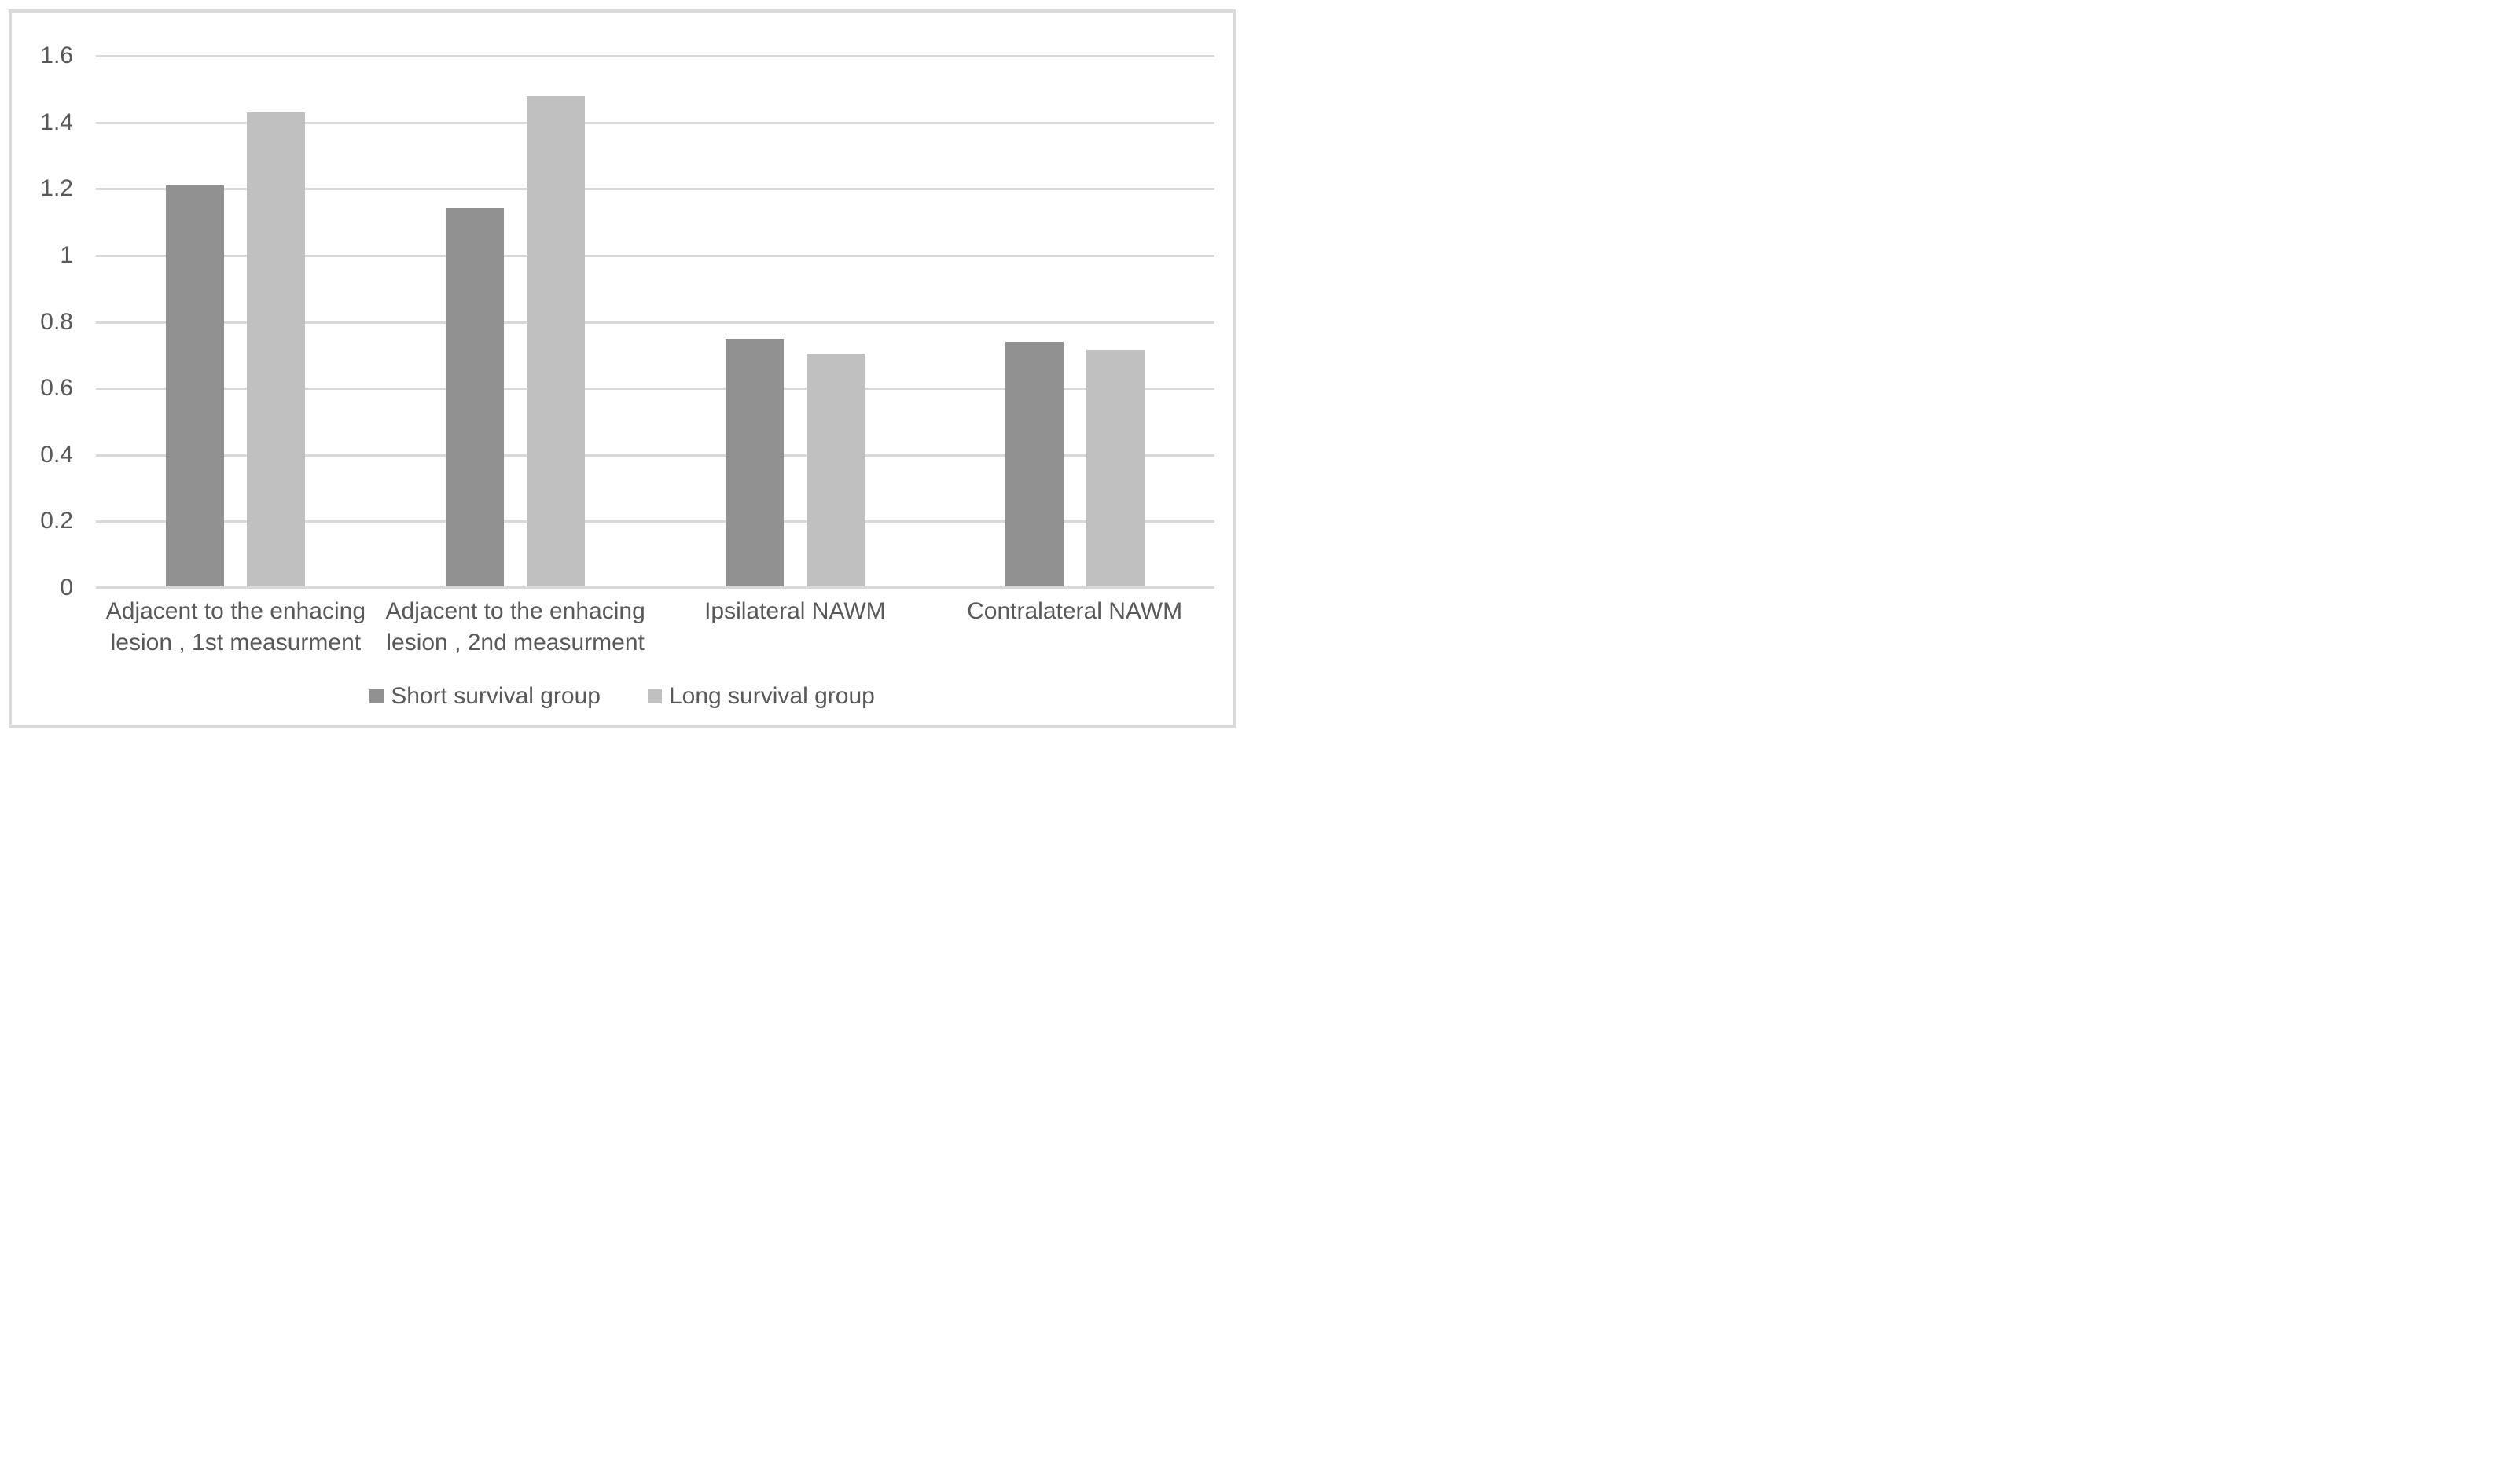 The height and width of the screenshot is (1484, 2495). I want to click on gridline-1.2, so click(655, 189).